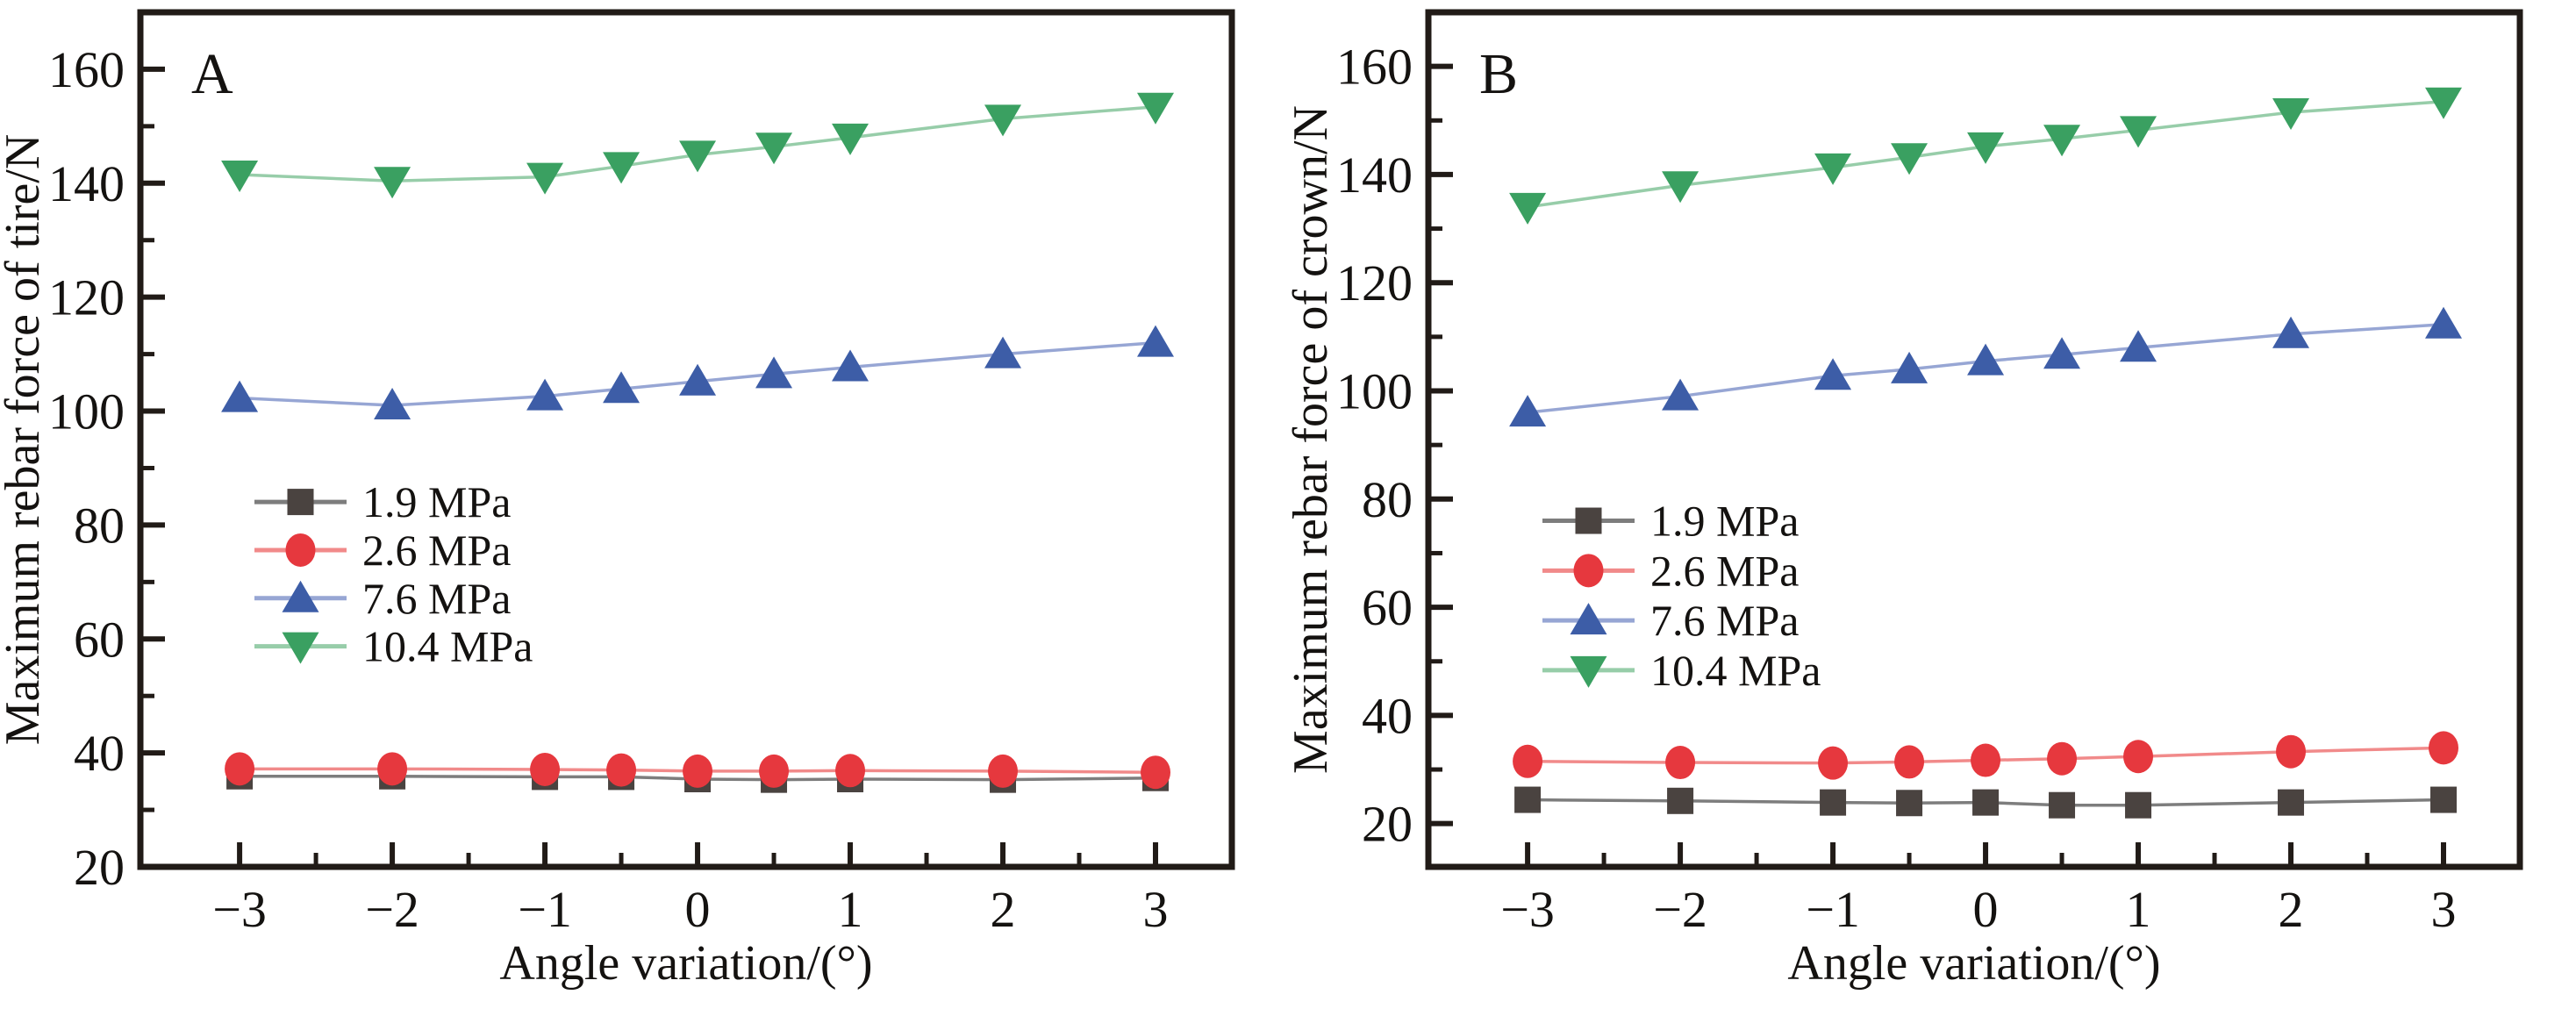  I want to click on panel-letter: B, so click(1498, 74).